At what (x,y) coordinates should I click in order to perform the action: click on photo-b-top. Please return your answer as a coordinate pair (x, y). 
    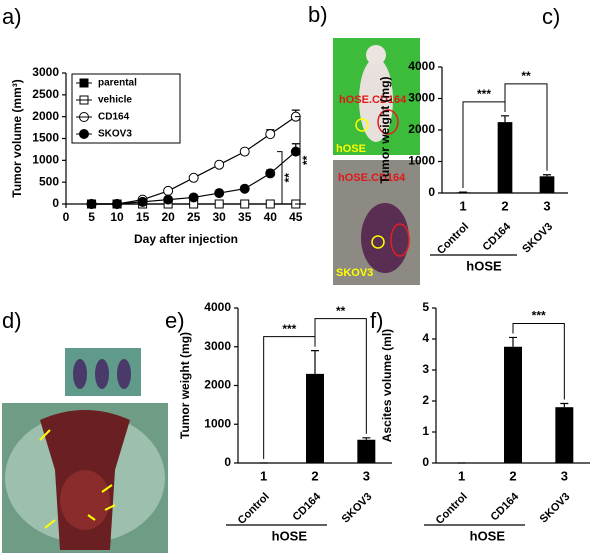
    Looking at the image, I should click on (376, 96).